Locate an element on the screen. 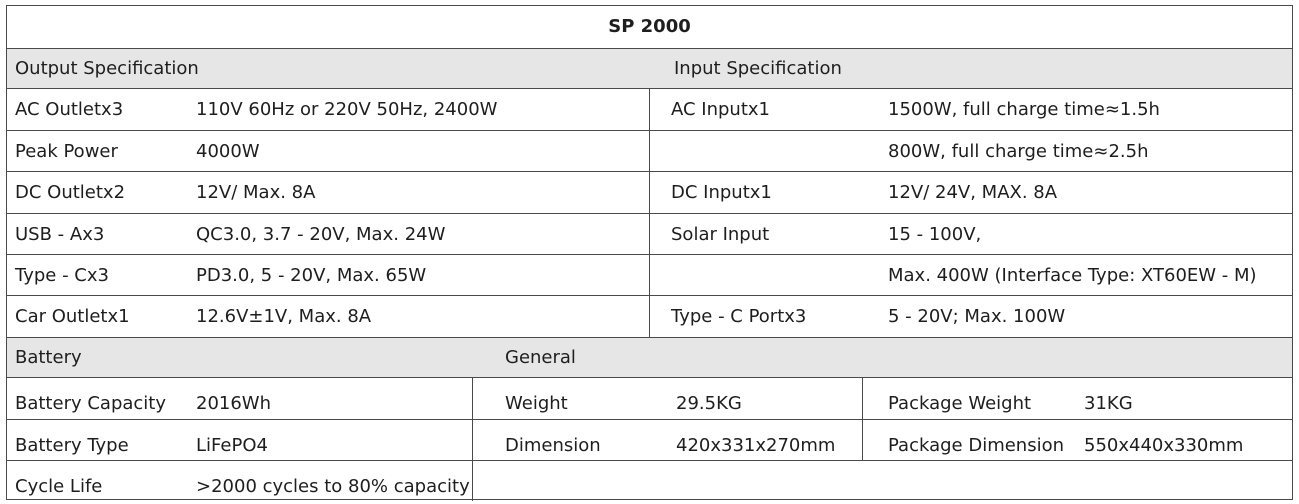 This screenshot has height=504, width=1299. general-value: 29.5KG is located at coordinates (709, 403).